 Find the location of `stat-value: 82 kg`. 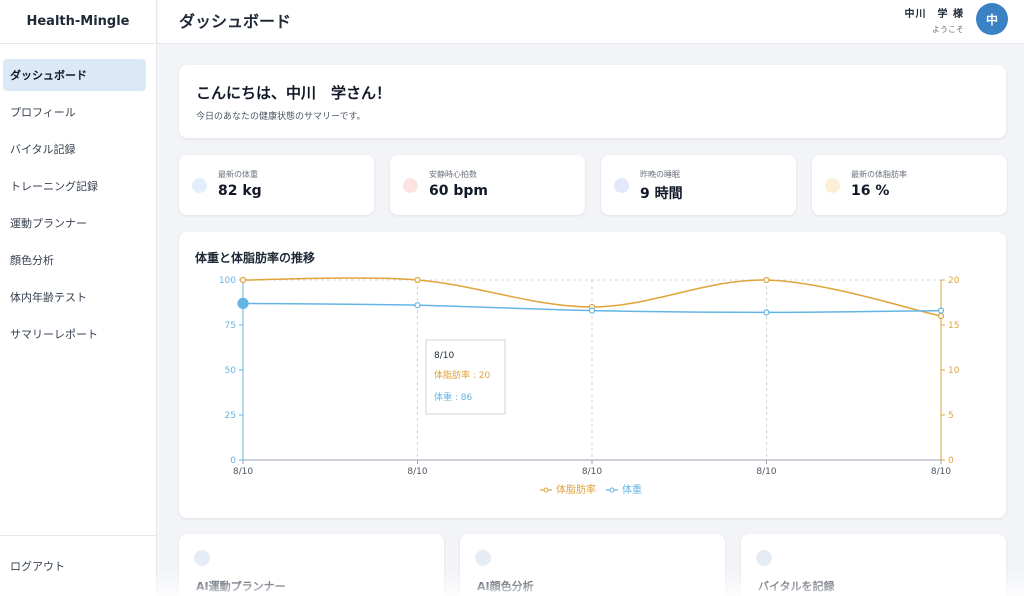

stat-value: 82 kg is located at coordinates (240, 191).